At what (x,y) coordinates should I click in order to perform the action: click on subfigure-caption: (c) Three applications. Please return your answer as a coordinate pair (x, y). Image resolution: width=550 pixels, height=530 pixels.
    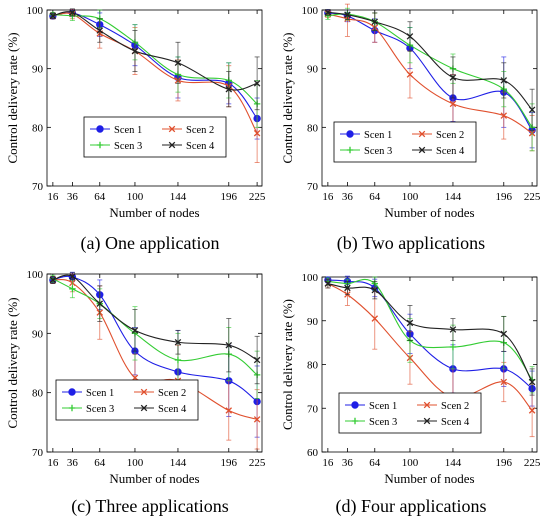
    Looking at the image, I should click on (150, 506).